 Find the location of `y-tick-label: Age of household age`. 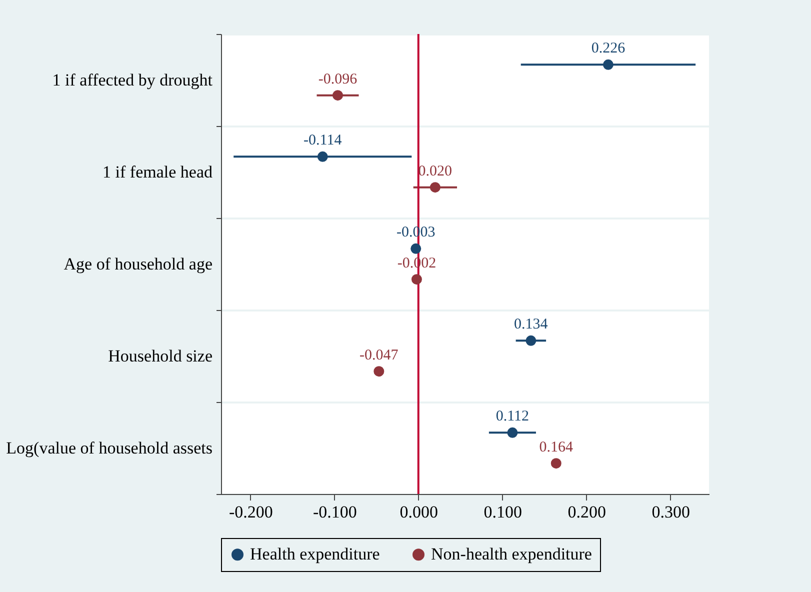

y-tick-label: Age of household age is located at coordinates (138, 264).